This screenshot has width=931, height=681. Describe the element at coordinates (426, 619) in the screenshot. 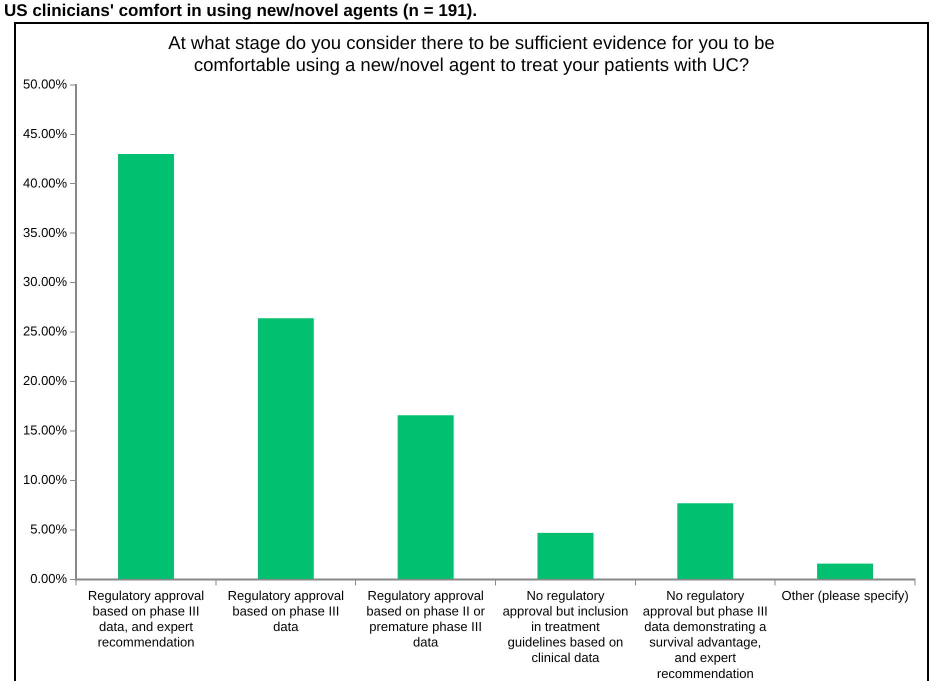

I see `x-tick-label: Regulatory approval based on phase II or premature phase III data` at that location.